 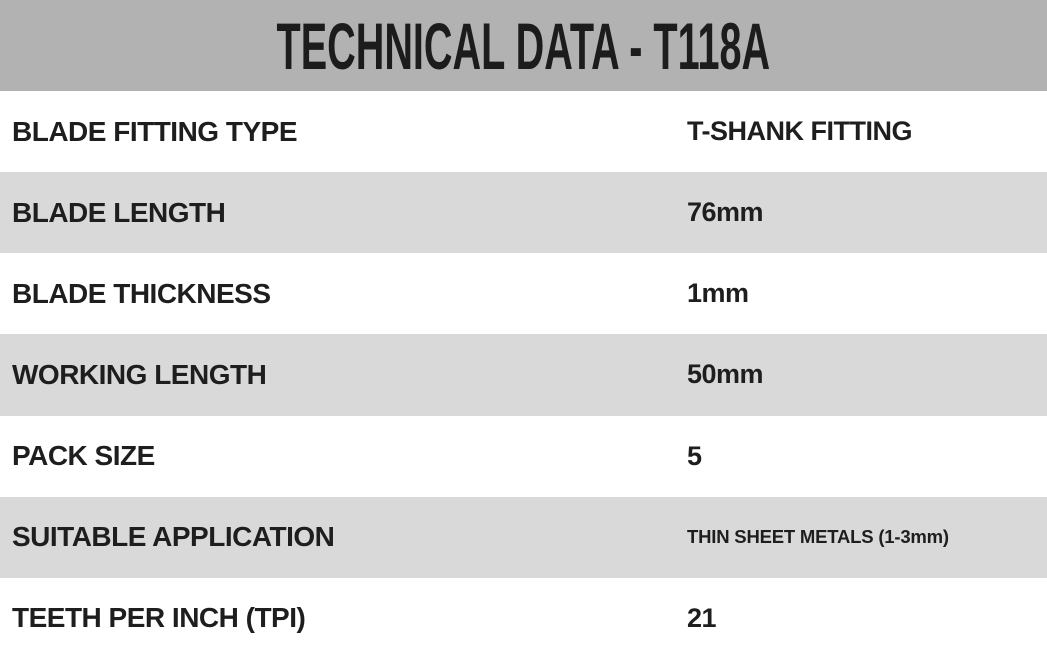 I want to click on spec-label: PACK SIZE, so click(x=83, y=456).